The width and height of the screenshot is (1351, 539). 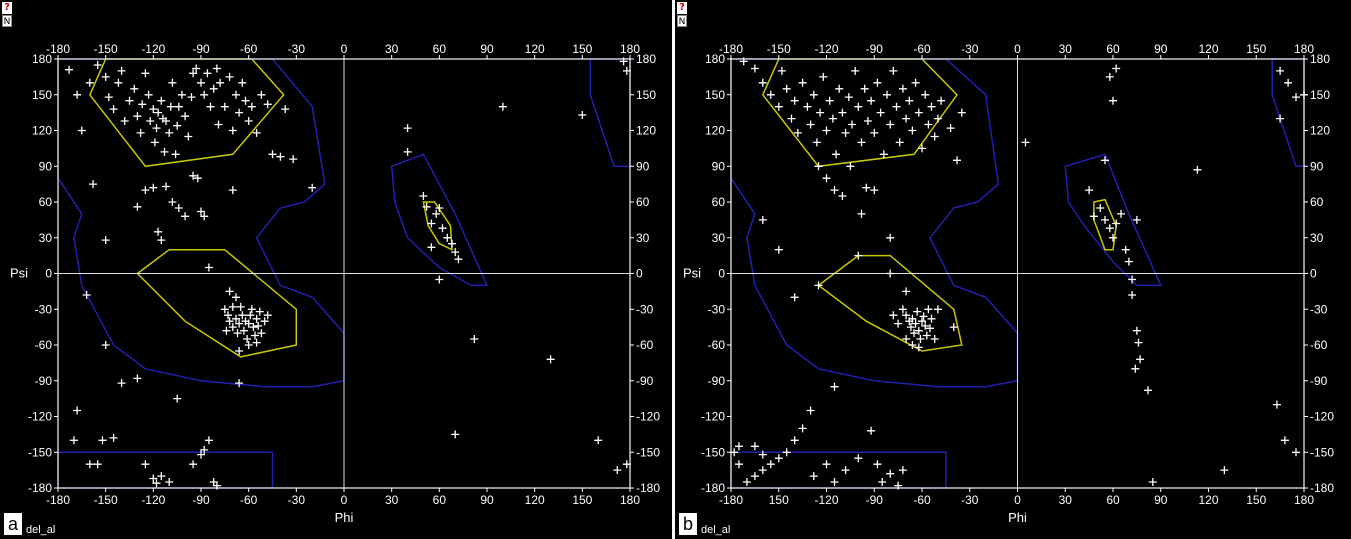 I want to click on x-tick-label-bottom: 60, so click(x=440, y=500).